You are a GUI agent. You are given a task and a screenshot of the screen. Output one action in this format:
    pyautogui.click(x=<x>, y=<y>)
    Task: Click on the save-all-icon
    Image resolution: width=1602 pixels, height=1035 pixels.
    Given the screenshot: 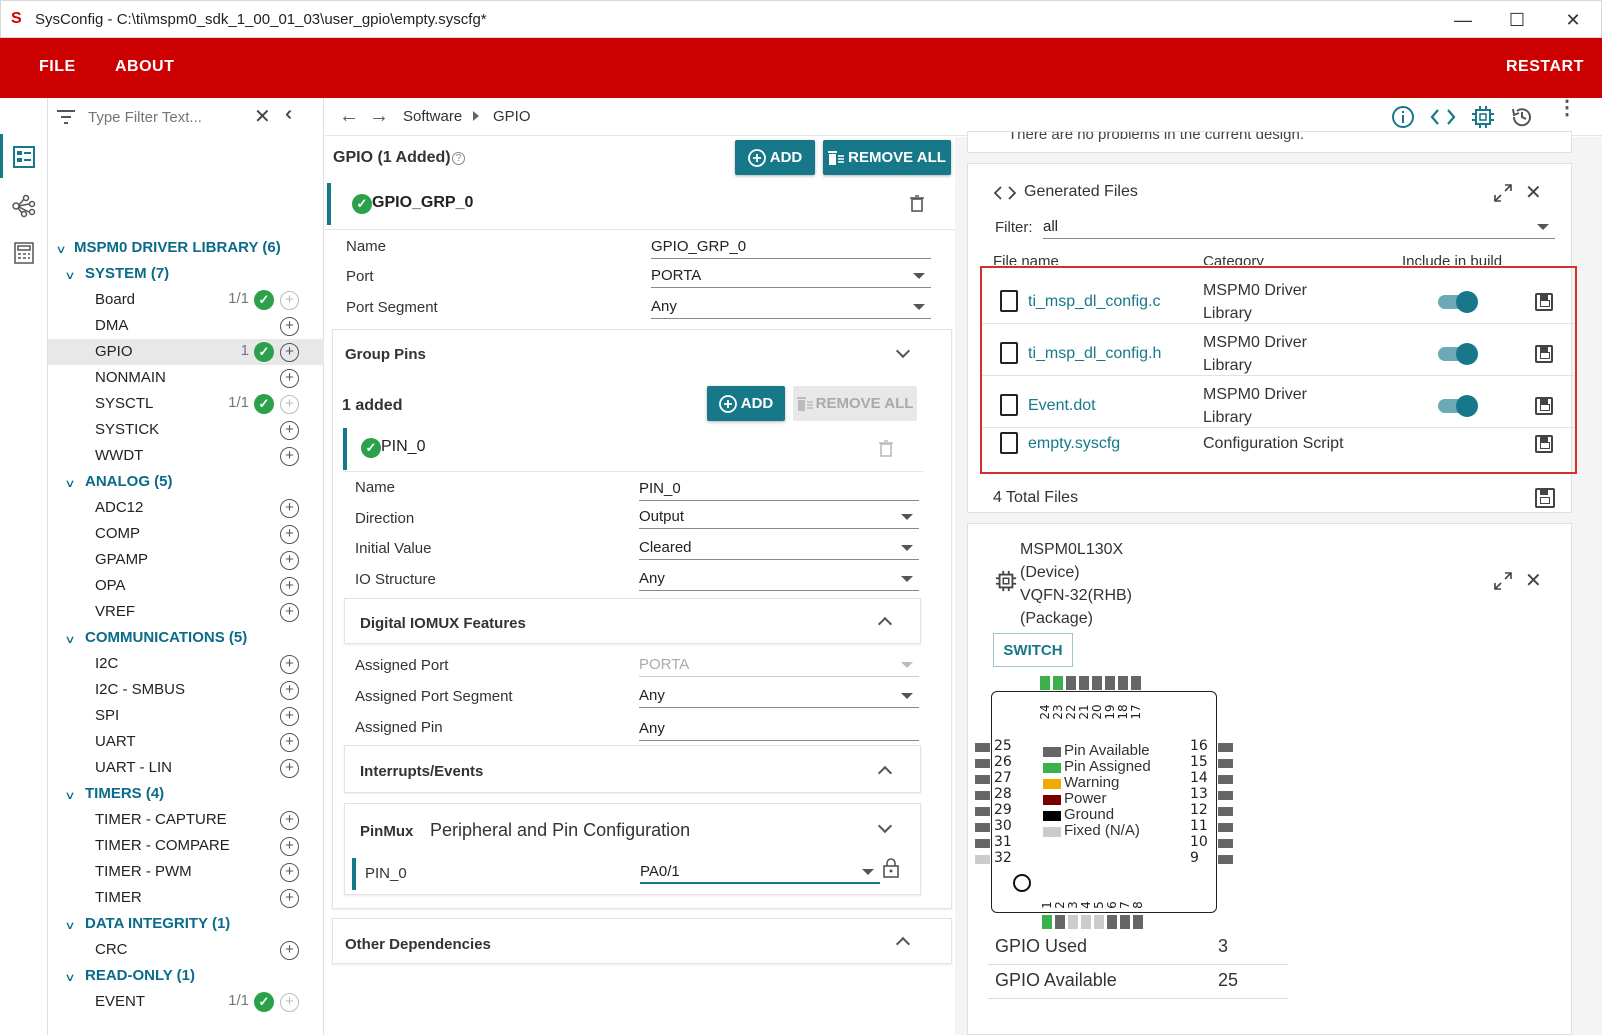 What is the action you would take?
    pyautogui.click(x=1545, y=498)
    